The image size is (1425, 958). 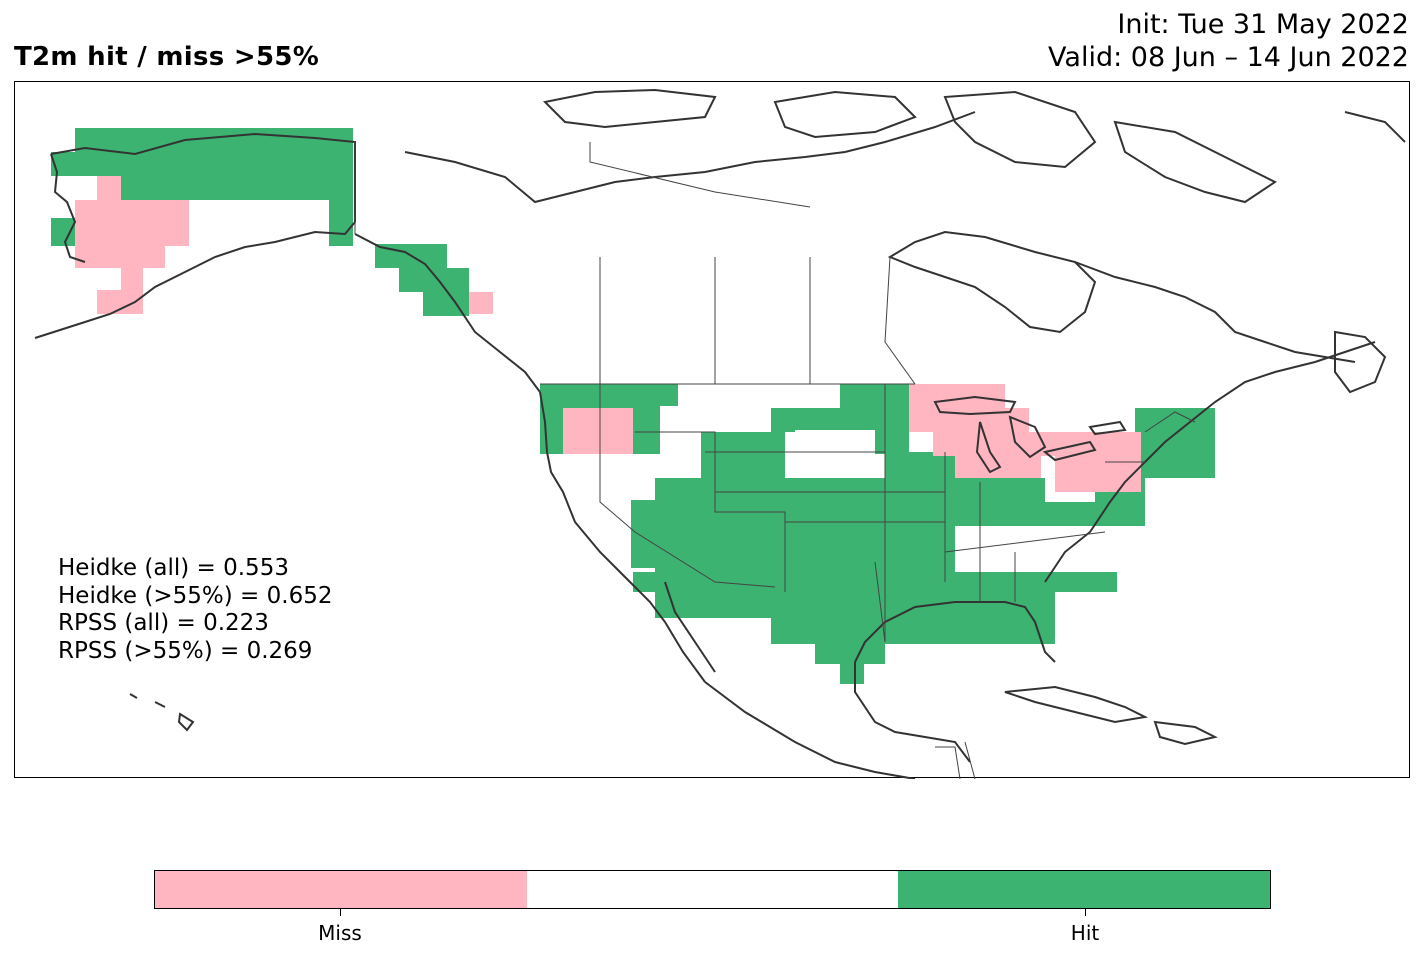 I want to click on colorbar-tick-miss, so click(x=340, y=912).